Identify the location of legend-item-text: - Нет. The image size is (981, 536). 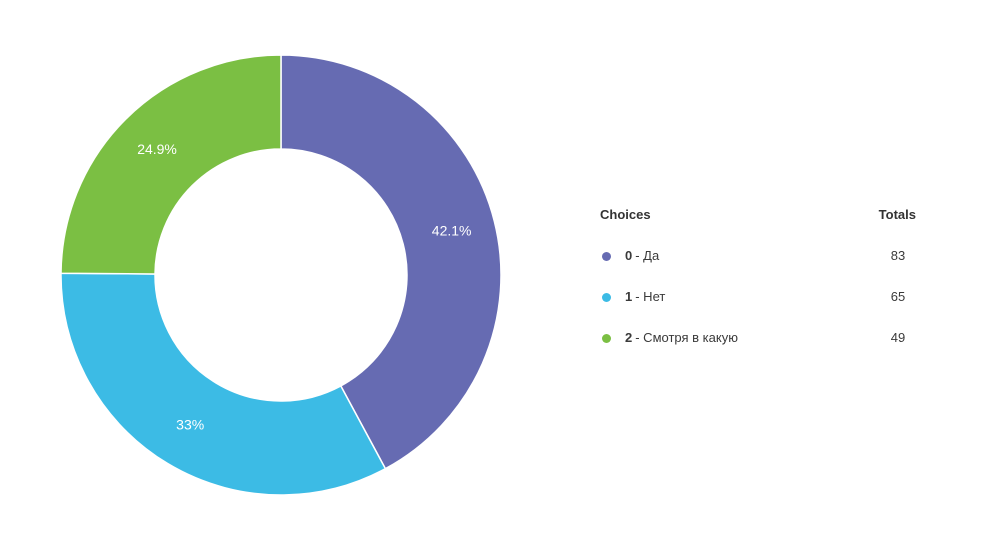
(650, 296).